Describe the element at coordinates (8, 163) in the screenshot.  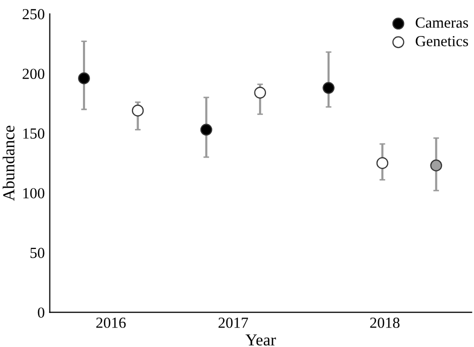
I see `y-axis-title: Abundance` at that location.